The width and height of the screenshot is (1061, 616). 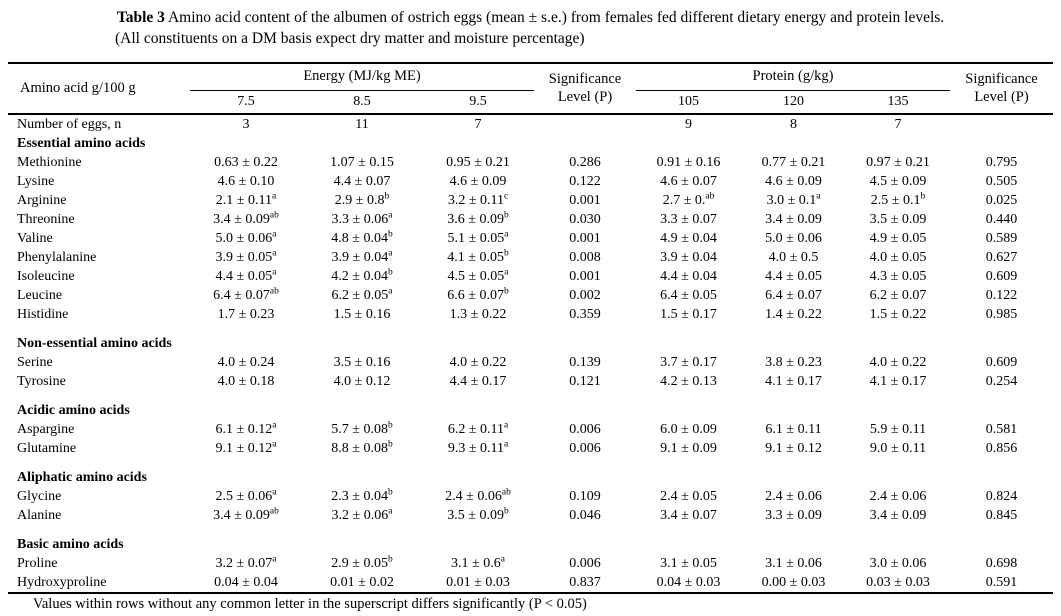 I want to click on value-cell: 3.3 ± 0.09, so click(x=793, y=515).